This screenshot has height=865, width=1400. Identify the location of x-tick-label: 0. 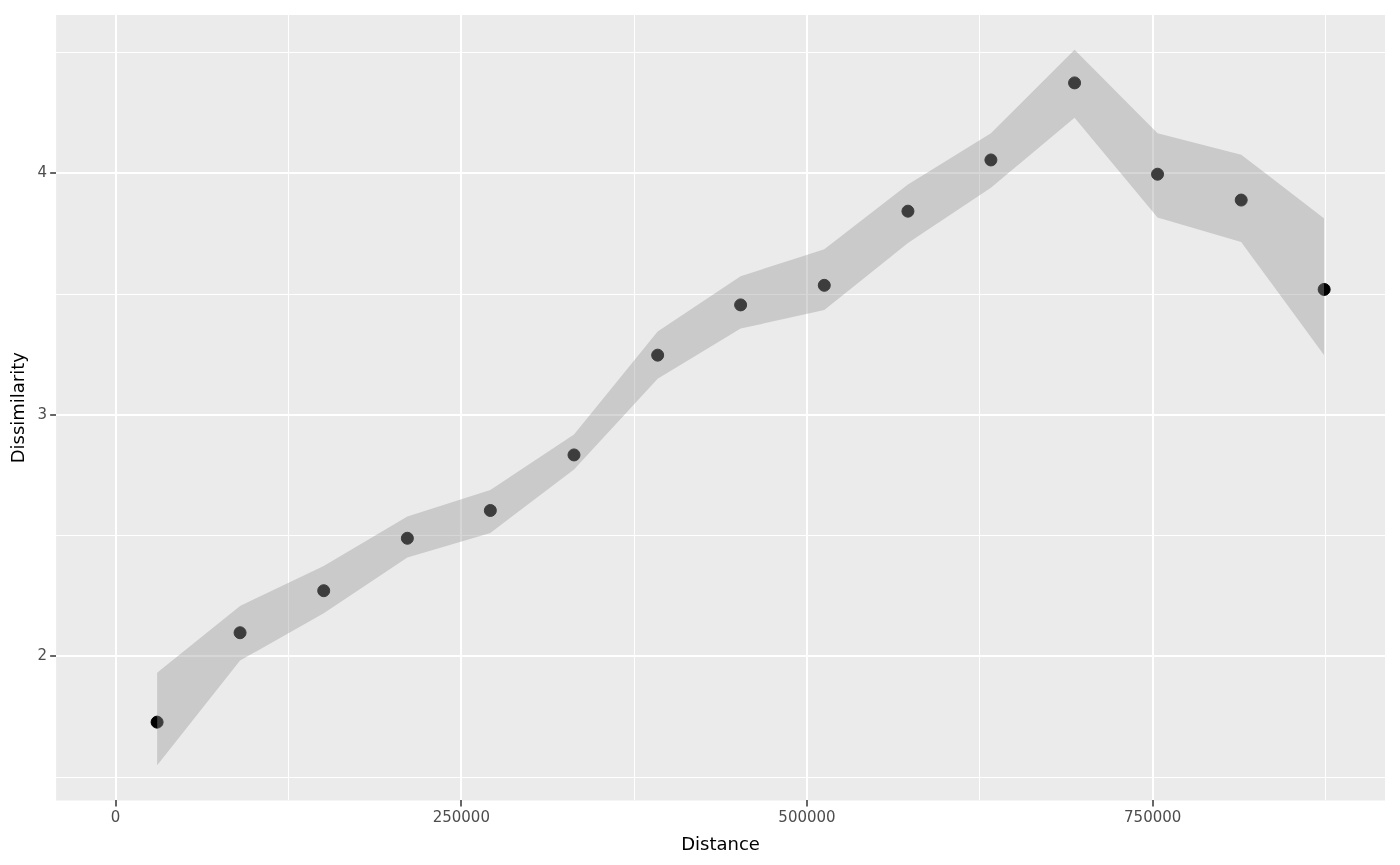
(115, 817).